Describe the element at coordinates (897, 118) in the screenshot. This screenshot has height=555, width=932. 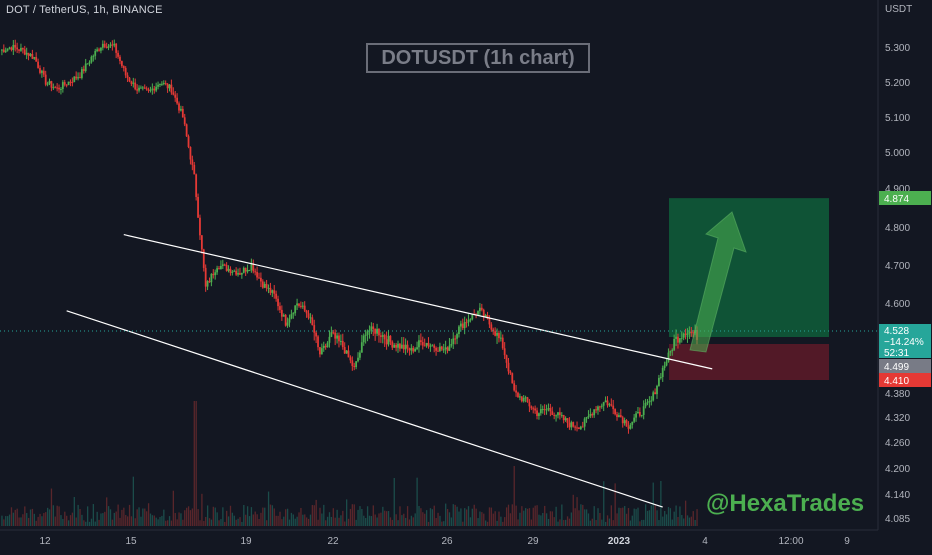
I see `y-tick-label: 5.100` at that location.